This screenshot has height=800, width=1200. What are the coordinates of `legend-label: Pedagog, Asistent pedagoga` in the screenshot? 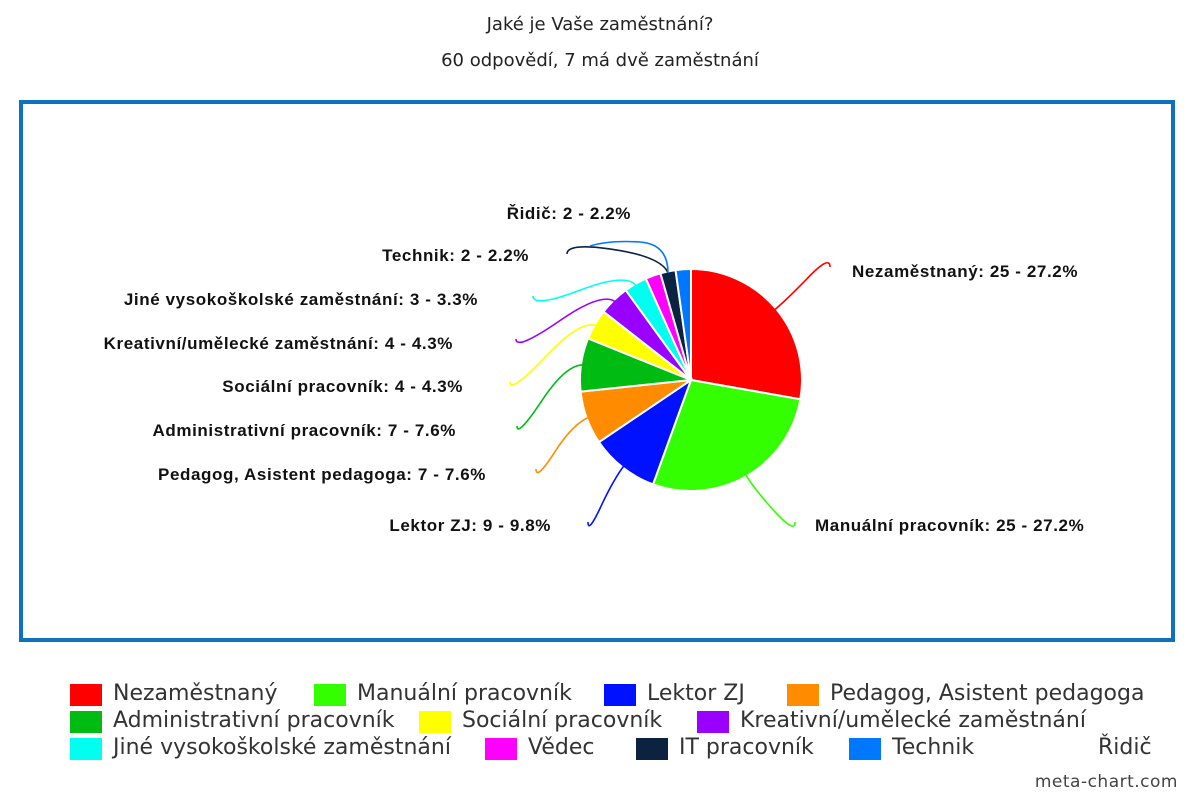 It's located at (987, 693).